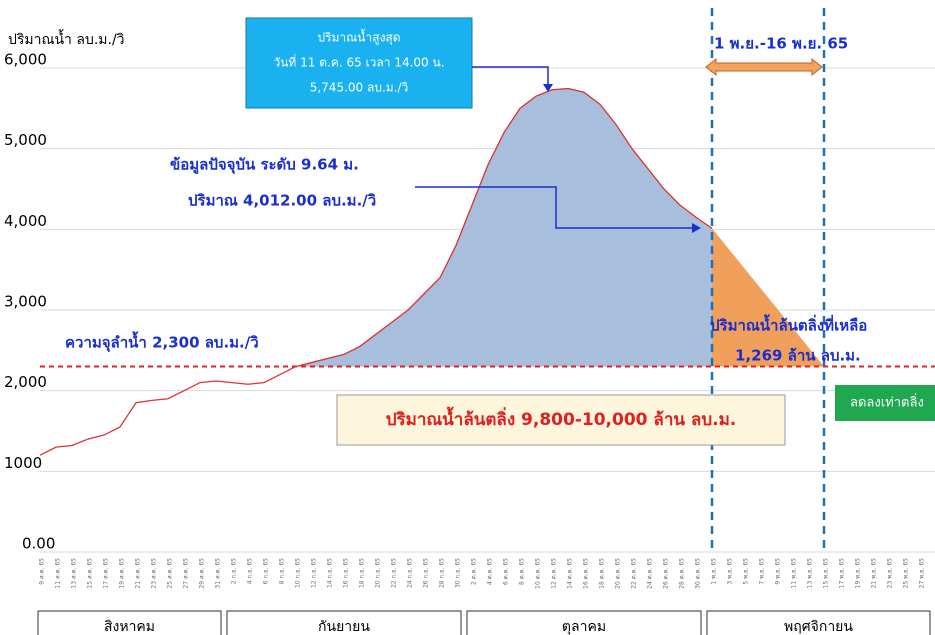 This screenshot has height=635, width=935. What do you see at coordinates (186, 573) in the screenshot?
I see `x-tick-label: 27 ส.ค. 65` at bounding box center [186, 573].